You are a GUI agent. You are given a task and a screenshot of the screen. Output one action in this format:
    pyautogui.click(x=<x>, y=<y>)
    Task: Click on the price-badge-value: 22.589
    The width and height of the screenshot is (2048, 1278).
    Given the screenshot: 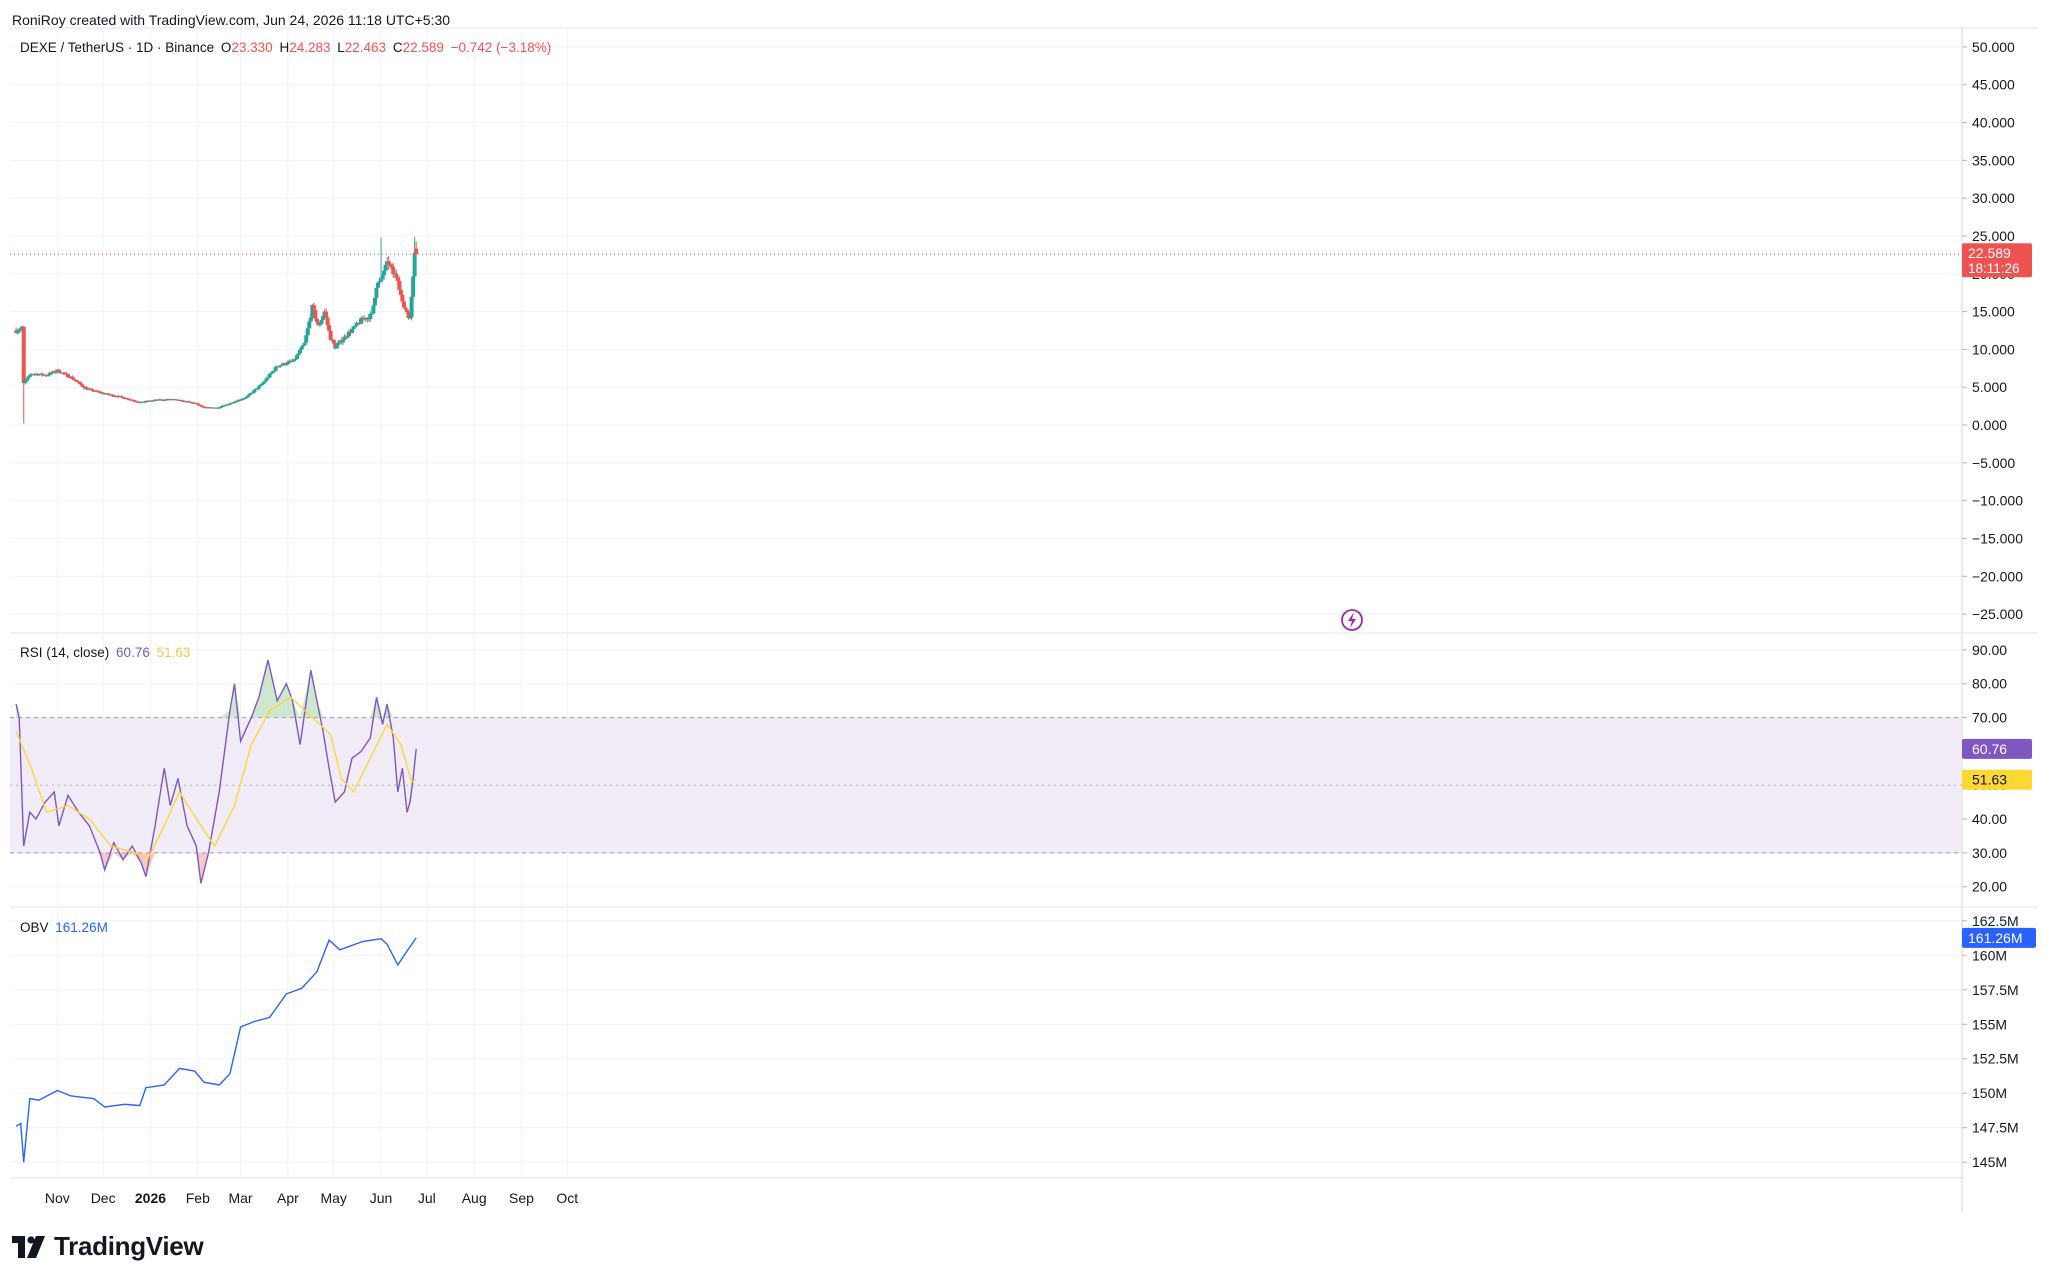 What is the action you would take?
    pyautogui.click(x=1989, y=253)
    